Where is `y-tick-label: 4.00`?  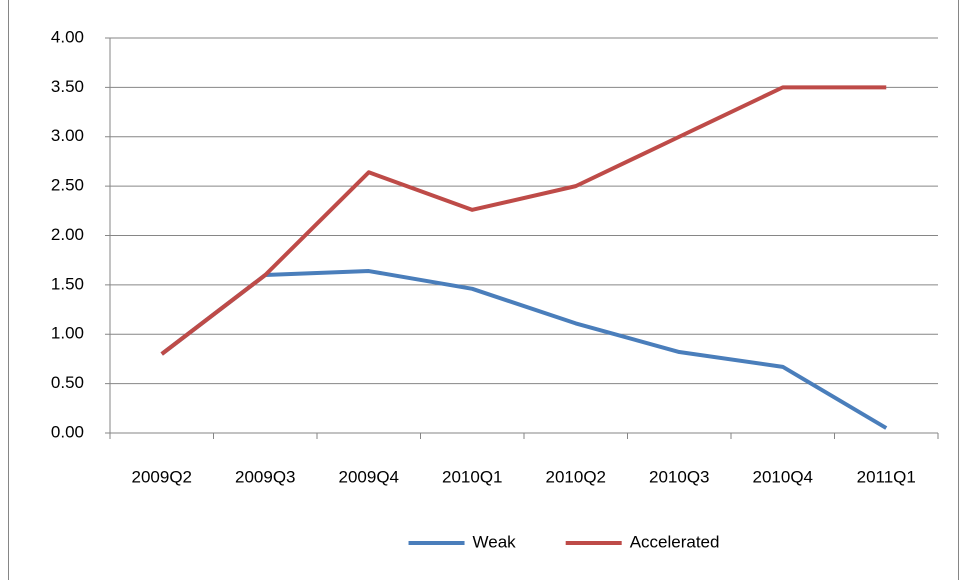 y-tick-label: 4.00 is located at coordinates (67, 36).